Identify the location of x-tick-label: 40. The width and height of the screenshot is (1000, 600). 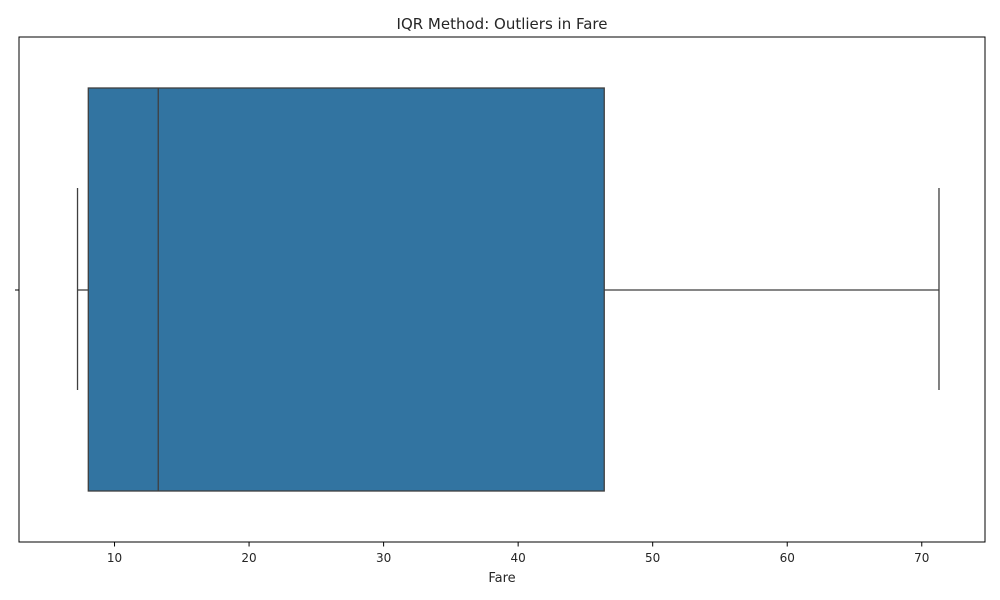
(518, 558).